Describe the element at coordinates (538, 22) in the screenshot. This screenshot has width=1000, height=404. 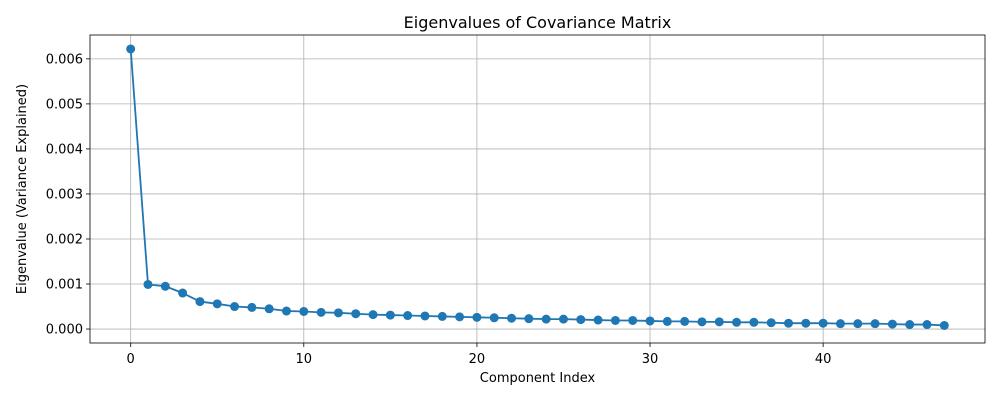
I see `chart-title: Eigenvalues of Covariance Matrix` at that location.